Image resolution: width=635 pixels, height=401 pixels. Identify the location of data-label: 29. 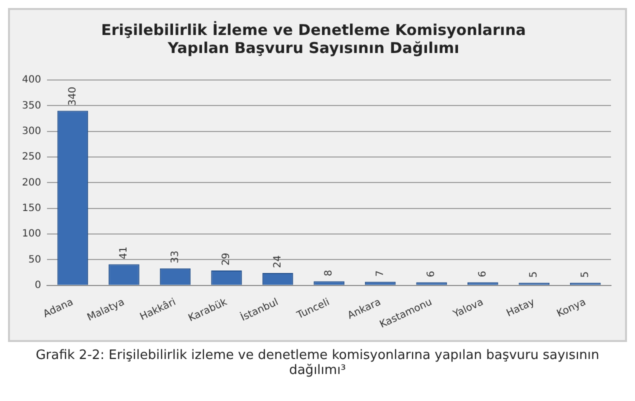
(226, 259).